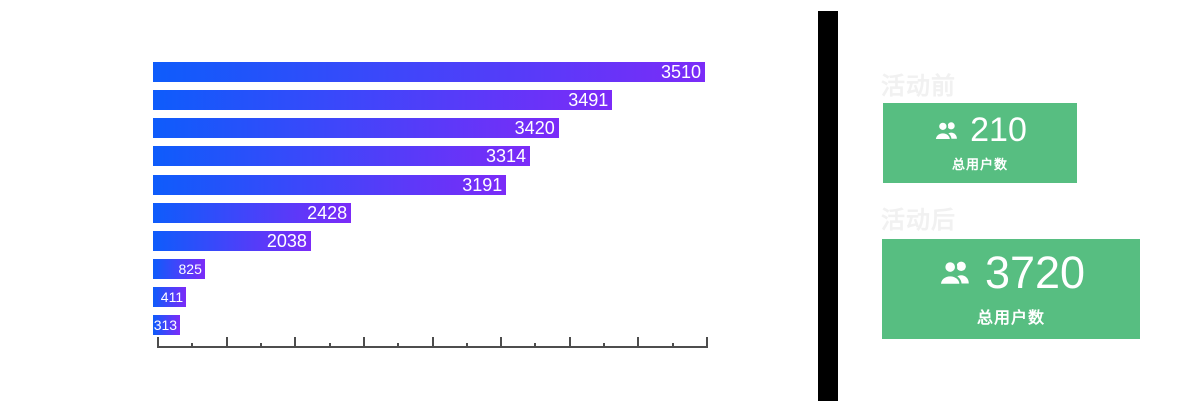 The width and height of the screenshot is (1183, 401). What do you see at coordinates (828, 206) in the screenshot?
I see `divider-bar` at bounding box center [828, 206].